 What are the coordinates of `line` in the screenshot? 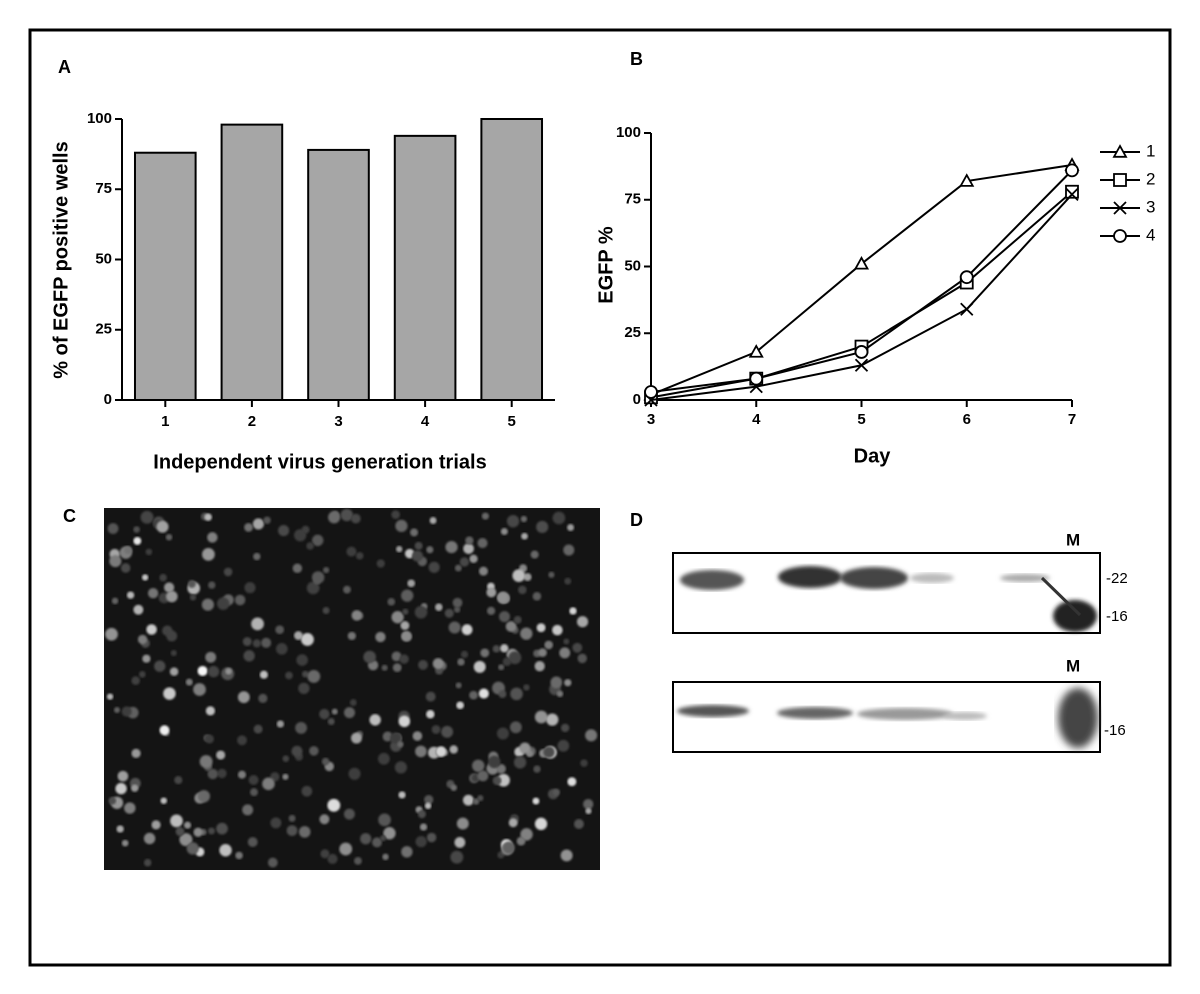 It's located at (861, 280).